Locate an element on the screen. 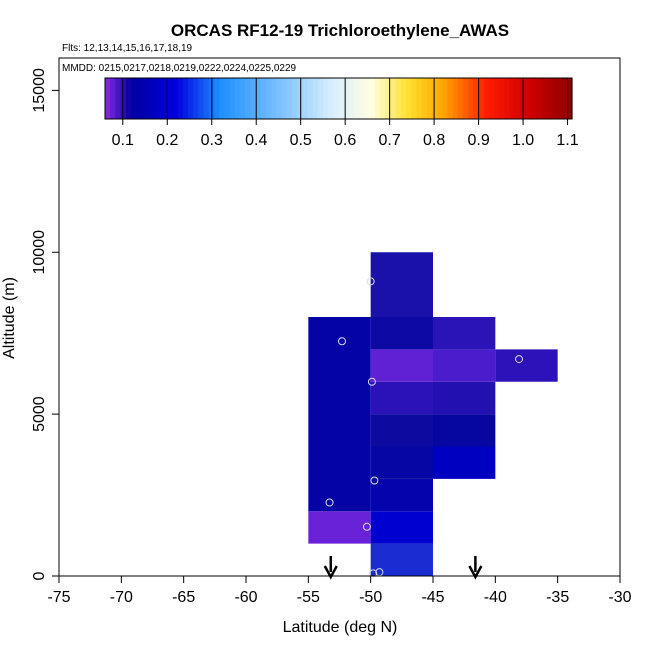 This screenshot has width=650, height=650. colorbar-tick-label: 0.9 is located at coordinates (478, 140).